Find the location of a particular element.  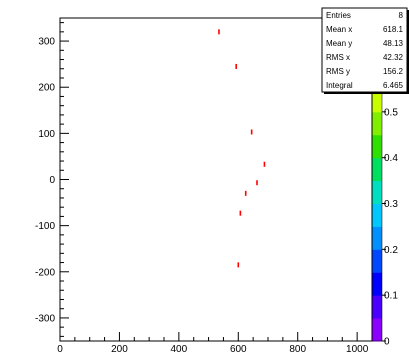

stats-value: 42.32 is located at coordinates (393, 57).